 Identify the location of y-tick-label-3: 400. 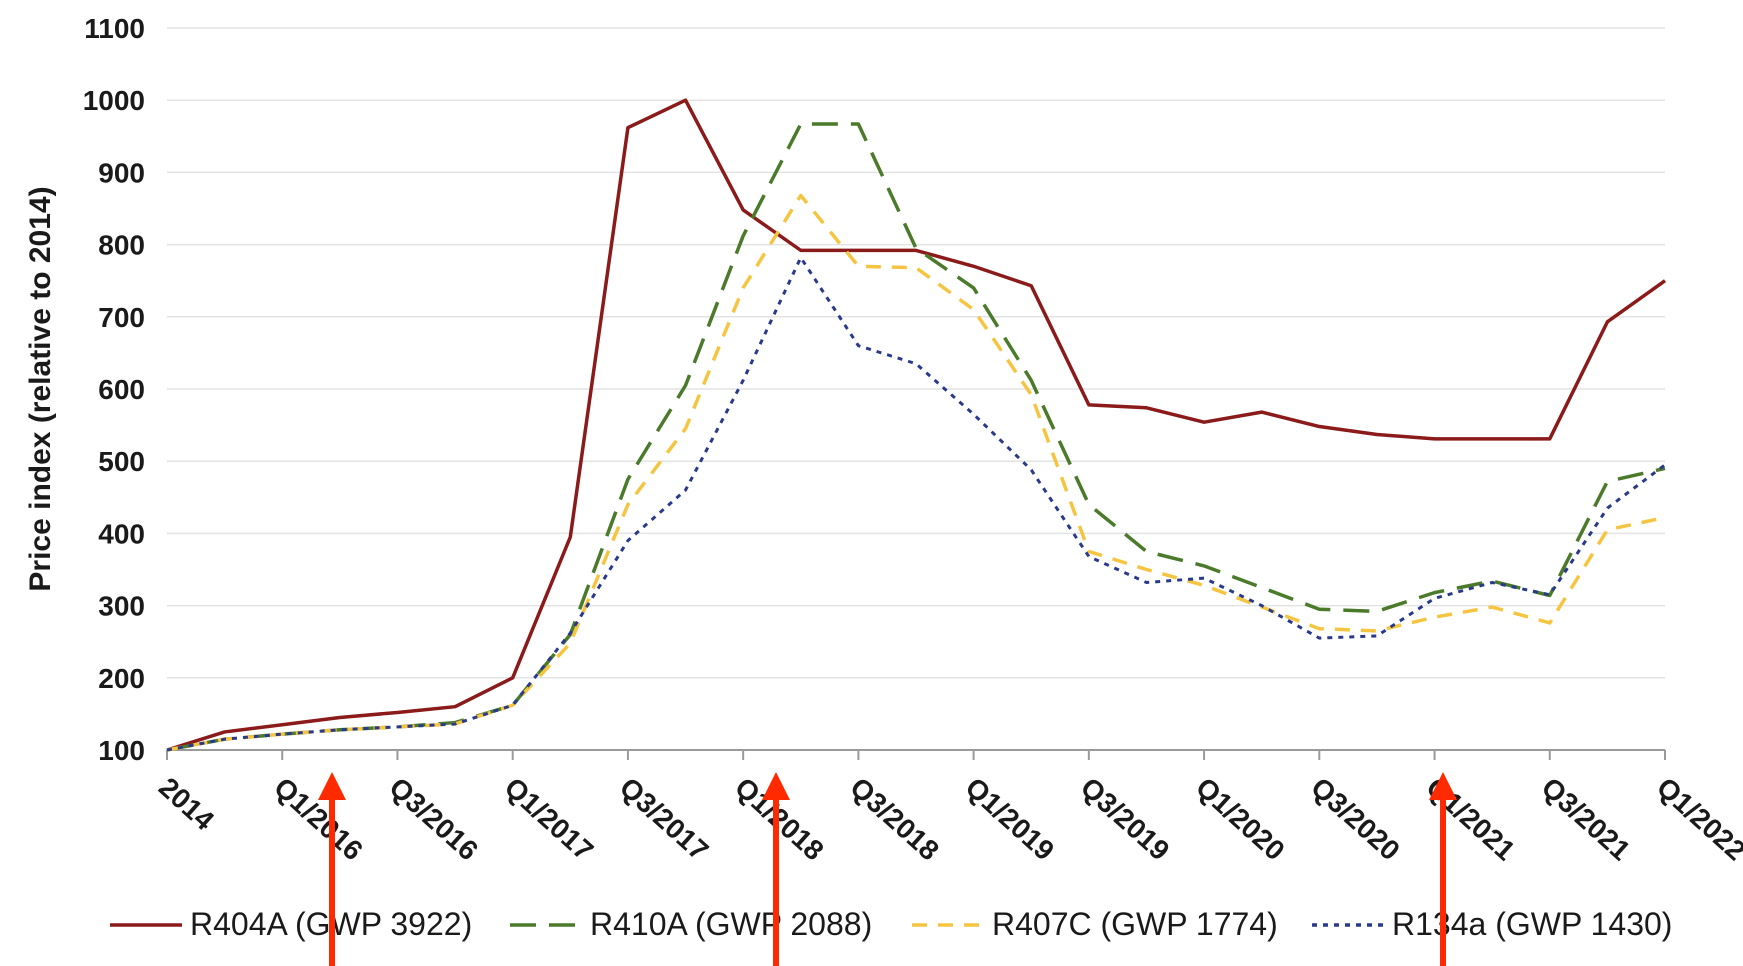
(121, 533).